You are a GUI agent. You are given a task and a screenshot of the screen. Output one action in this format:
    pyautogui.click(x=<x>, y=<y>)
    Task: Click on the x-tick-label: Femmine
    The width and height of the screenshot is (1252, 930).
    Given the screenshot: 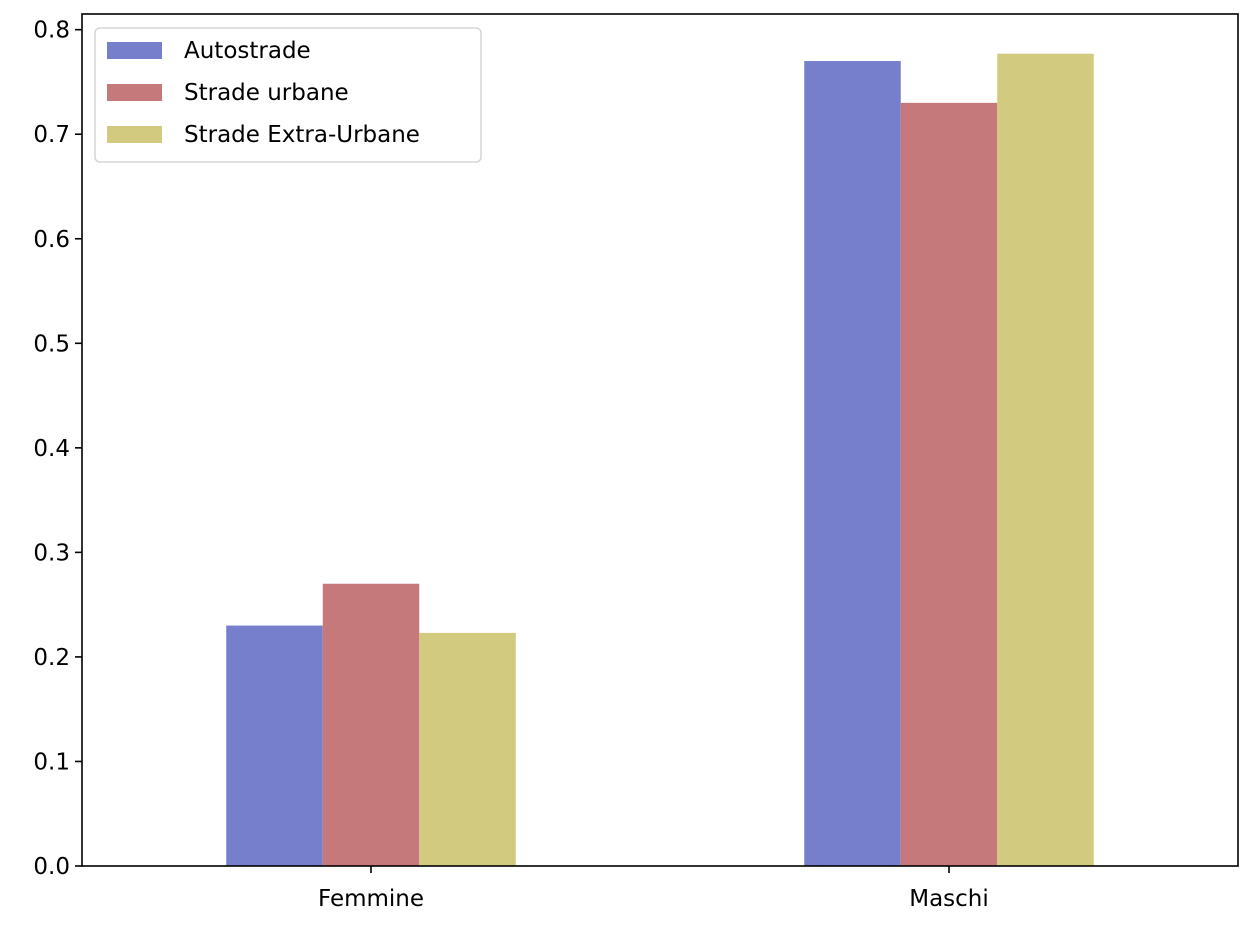 What is the action you would take?
    pyautogui.click(x=371, y=899)
    